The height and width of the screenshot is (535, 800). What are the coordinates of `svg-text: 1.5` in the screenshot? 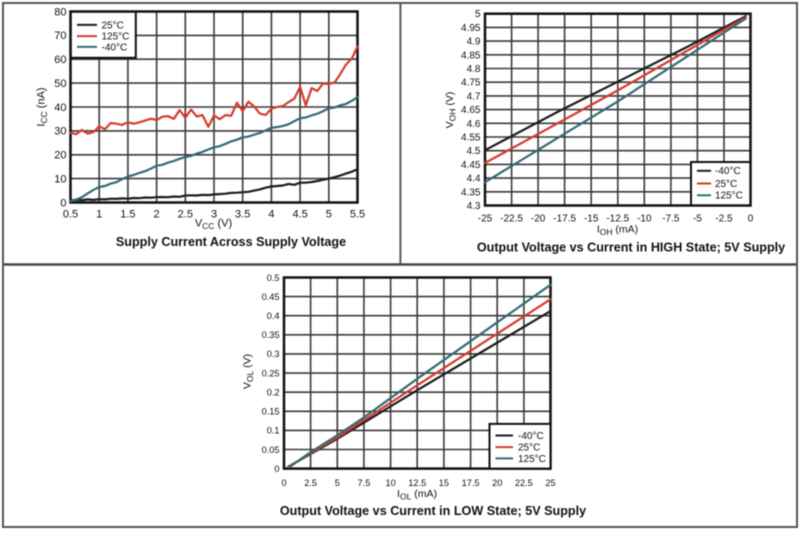 It's located at (127, 215).